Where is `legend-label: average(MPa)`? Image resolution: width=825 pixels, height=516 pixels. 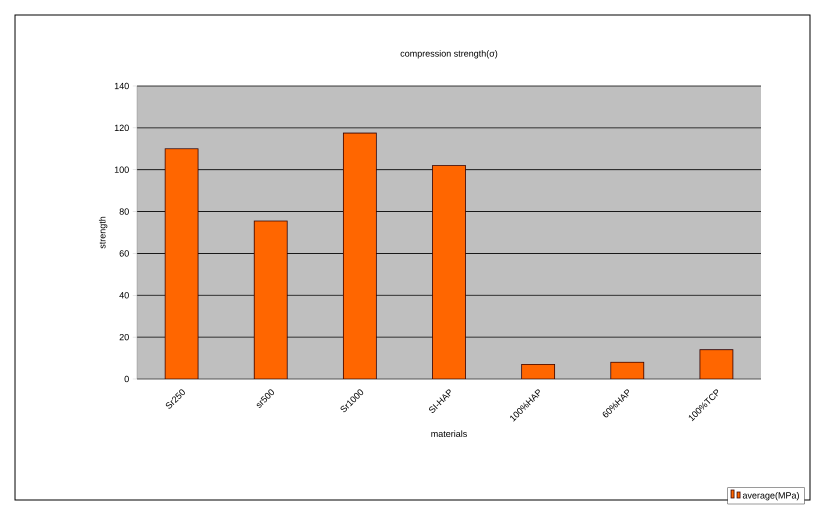
legend-label: average(MPa) is located at coordinates (770, 496).